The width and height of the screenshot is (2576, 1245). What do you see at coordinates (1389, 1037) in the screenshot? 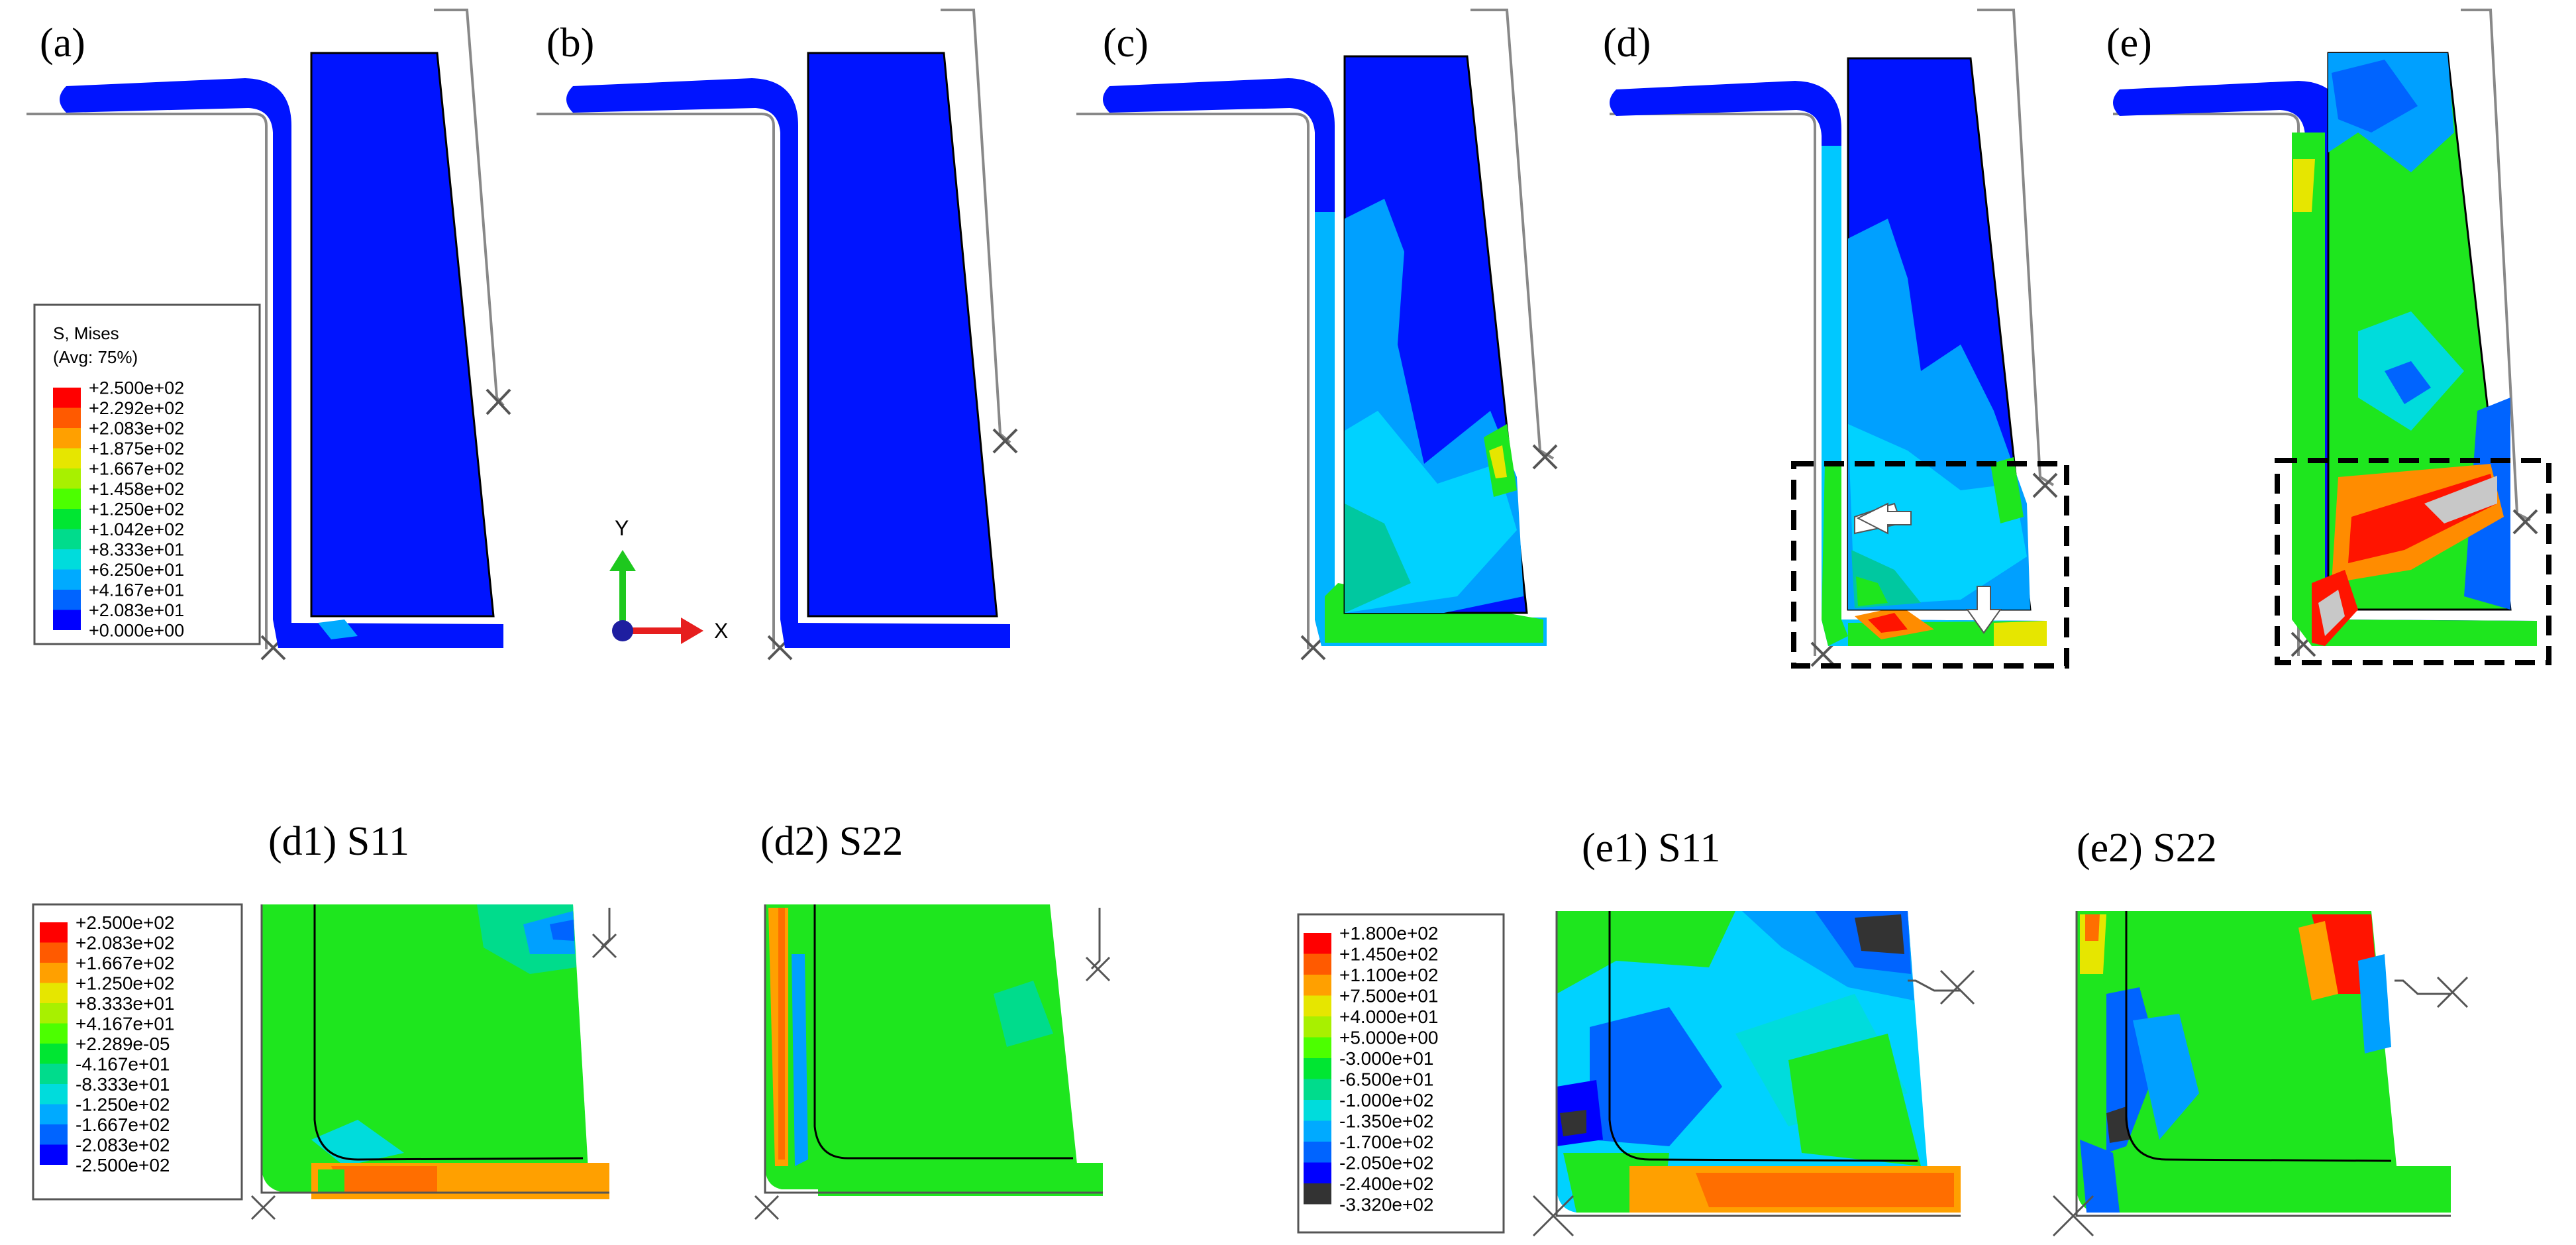
I see `legend-e-value: +5.000e+00` at bounding box center [1389, 1037].